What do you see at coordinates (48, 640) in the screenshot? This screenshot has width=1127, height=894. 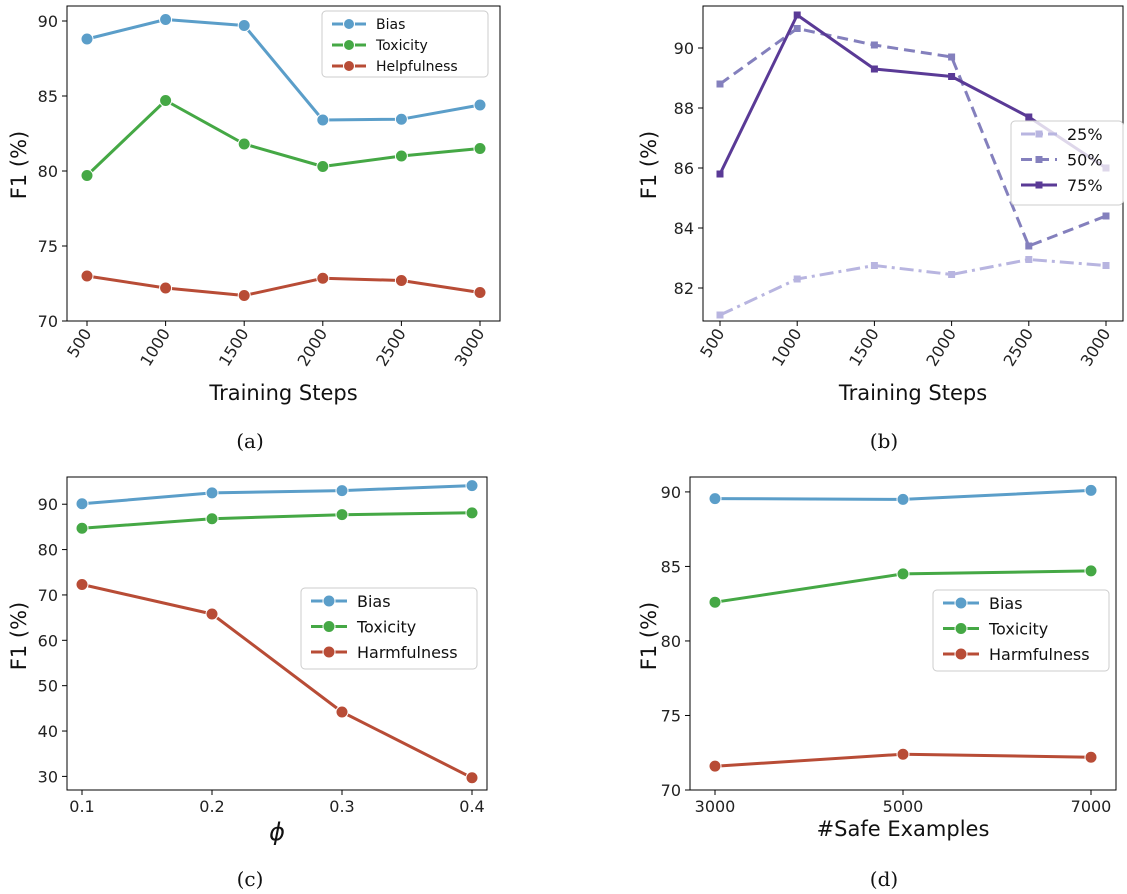 I see `y-tick-label: 60` at bounding box center [48, 640].